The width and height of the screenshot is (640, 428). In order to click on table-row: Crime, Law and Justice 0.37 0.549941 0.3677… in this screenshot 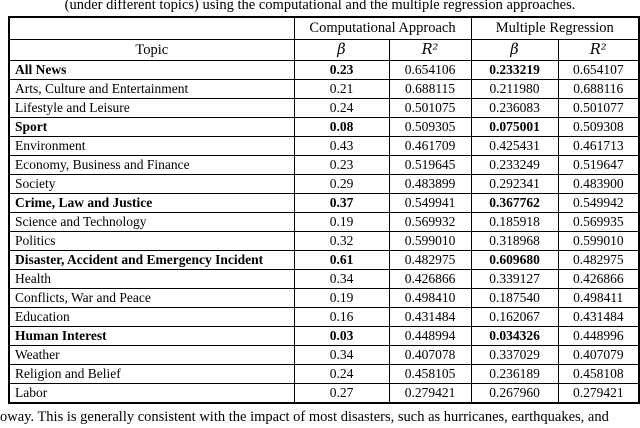, I will do `click(324, 203)`.